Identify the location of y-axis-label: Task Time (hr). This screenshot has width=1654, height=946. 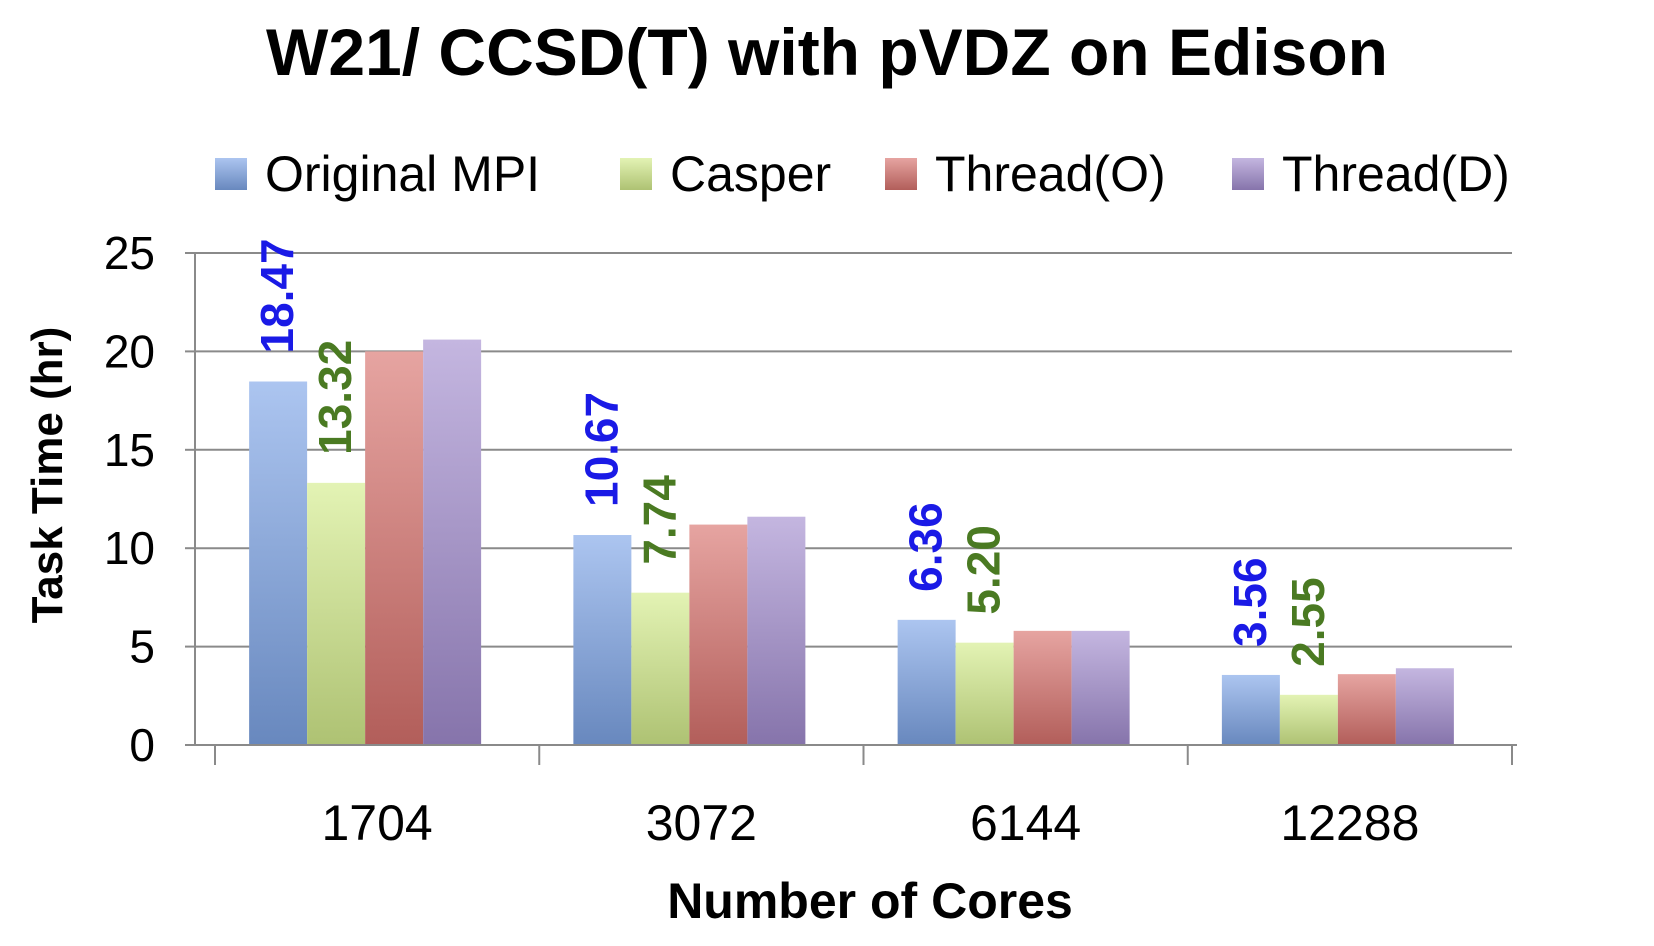
(47, 475).